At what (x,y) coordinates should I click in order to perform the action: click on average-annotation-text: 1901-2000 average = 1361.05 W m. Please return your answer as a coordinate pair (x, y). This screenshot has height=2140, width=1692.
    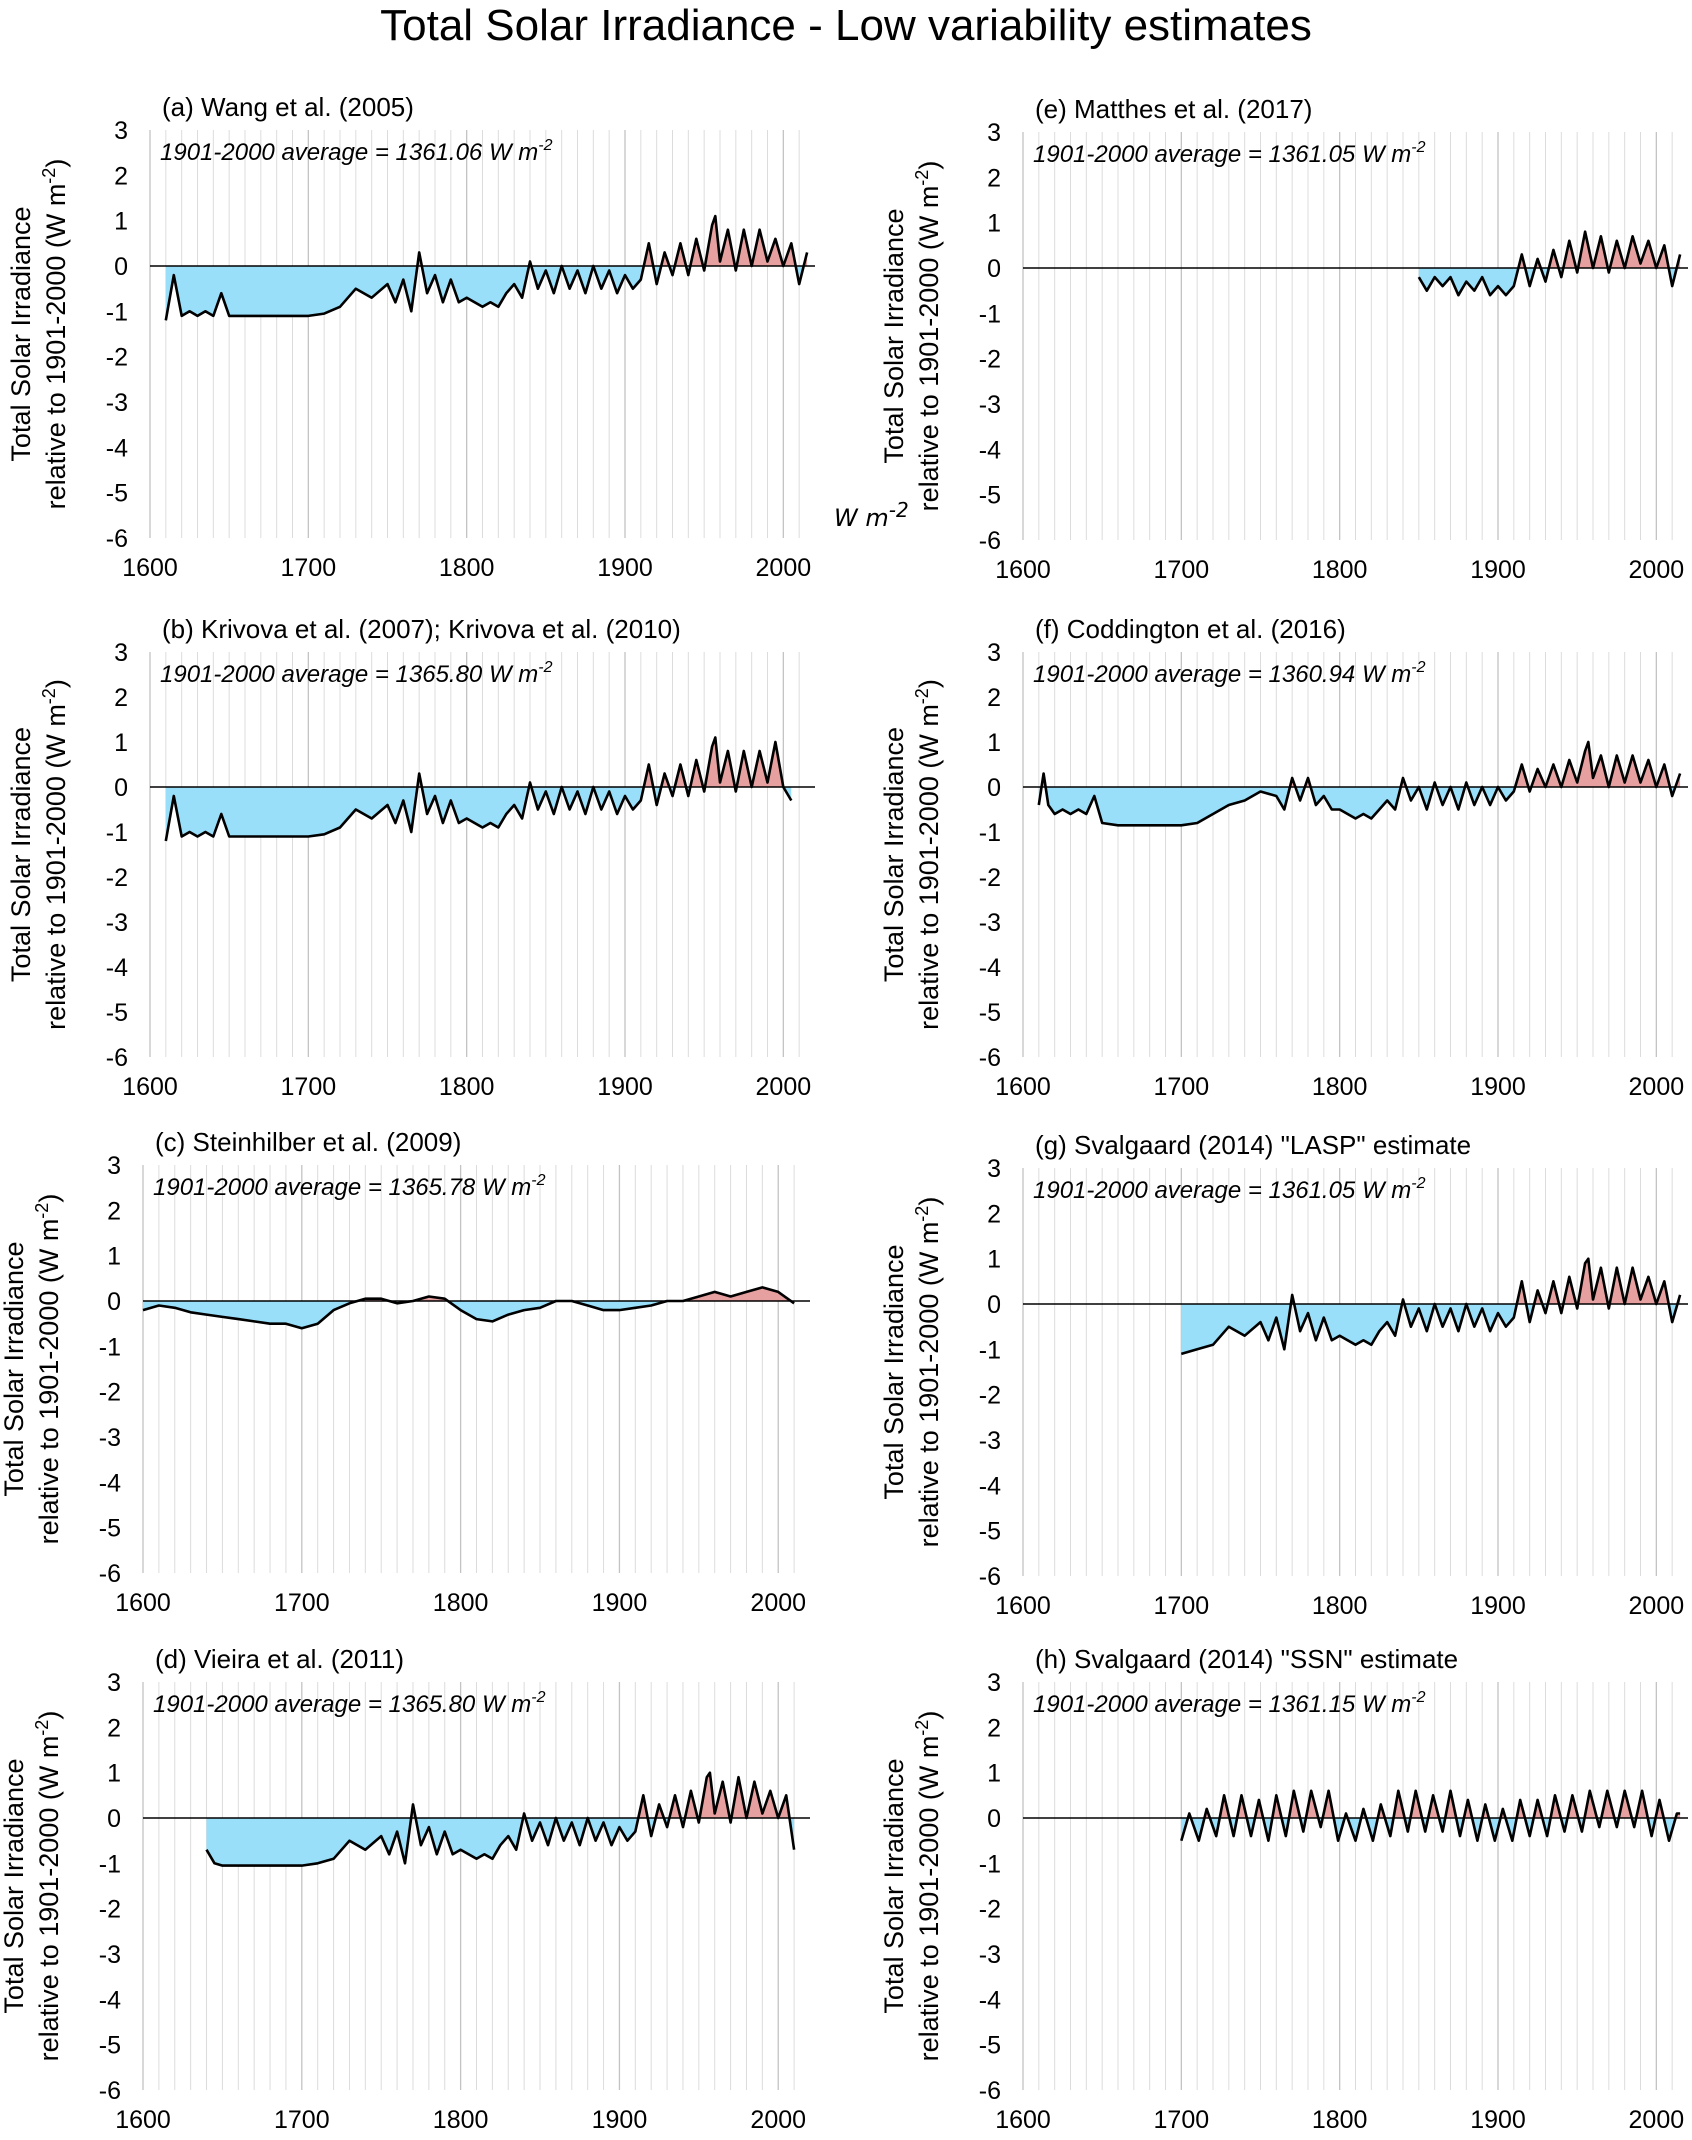
    Looking at the image, I should click on (1222, 154).